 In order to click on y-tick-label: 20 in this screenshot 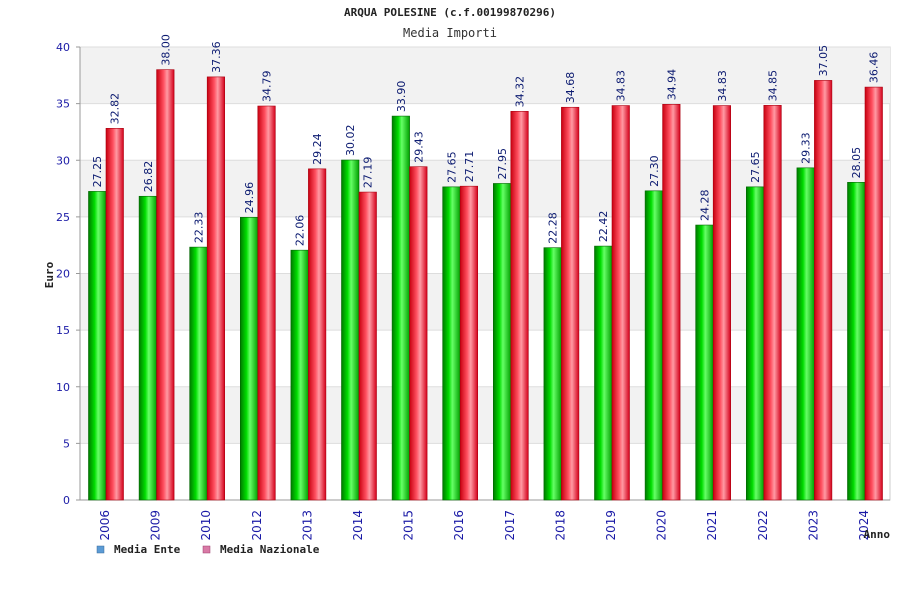, I will do `click(63, 274)`.